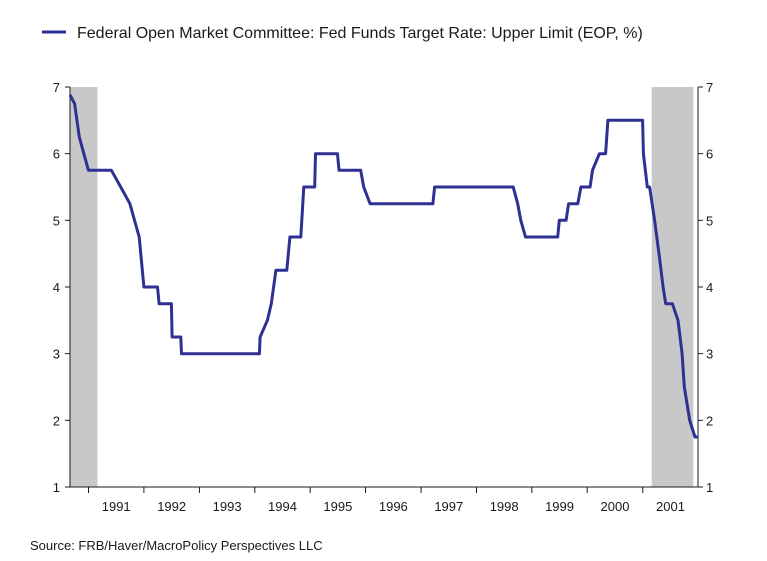  What do you see at coordinates (504, 506) in the screenshot?
I see `x-tick-label: 1998` at bounding box center [504, 506].